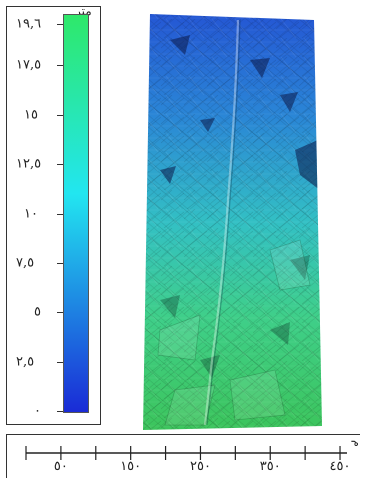 Image resolution: width=366 pixels, height=478 pixels. I want to click on colorbar-tick-label: ١٠, so click(31, 214).